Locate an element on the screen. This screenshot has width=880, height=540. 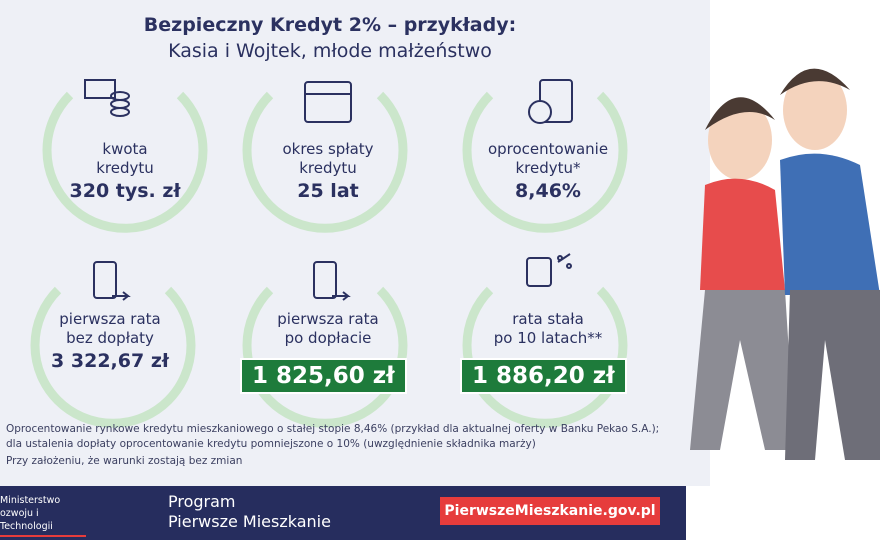
item-label: pierwsza rata po dopłacie is located at coordinates (328, 328).